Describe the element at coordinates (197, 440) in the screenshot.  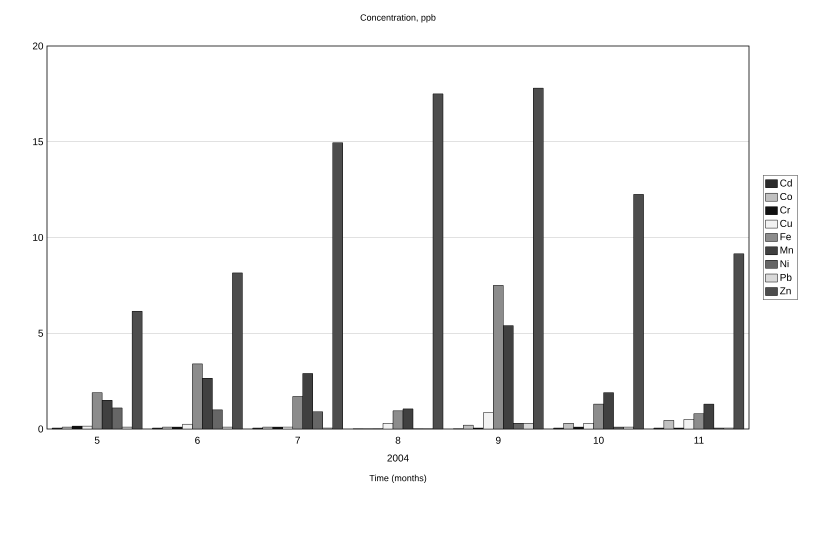
I see `x-tick-label: 6` at that location.